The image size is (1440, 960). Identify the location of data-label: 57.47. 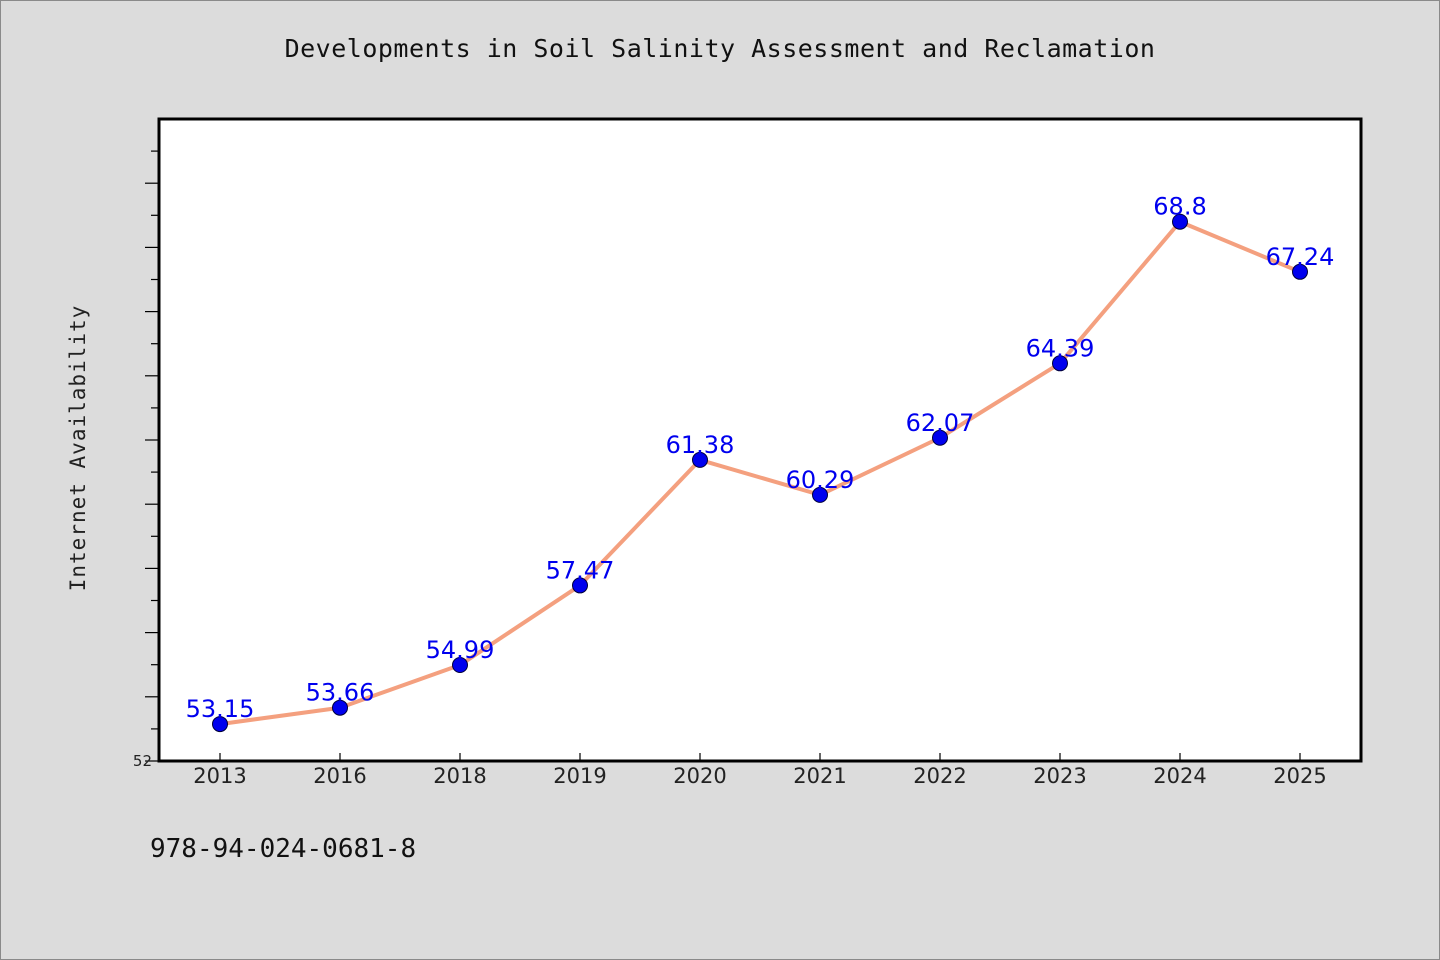
(580, 570).